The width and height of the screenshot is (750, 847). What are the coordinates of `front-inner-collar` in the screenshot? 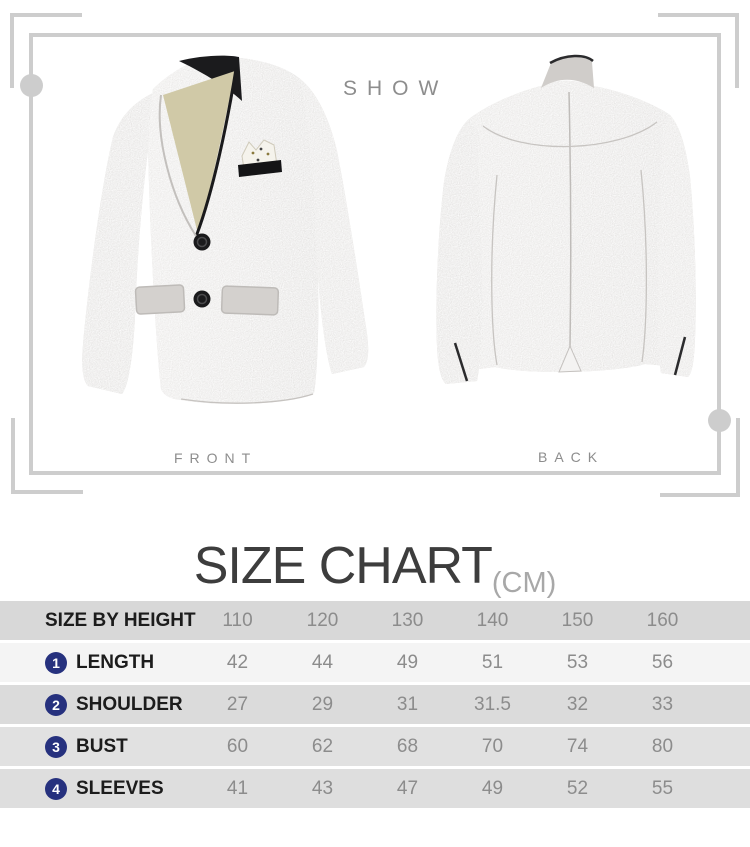 It's located at (210, 78).